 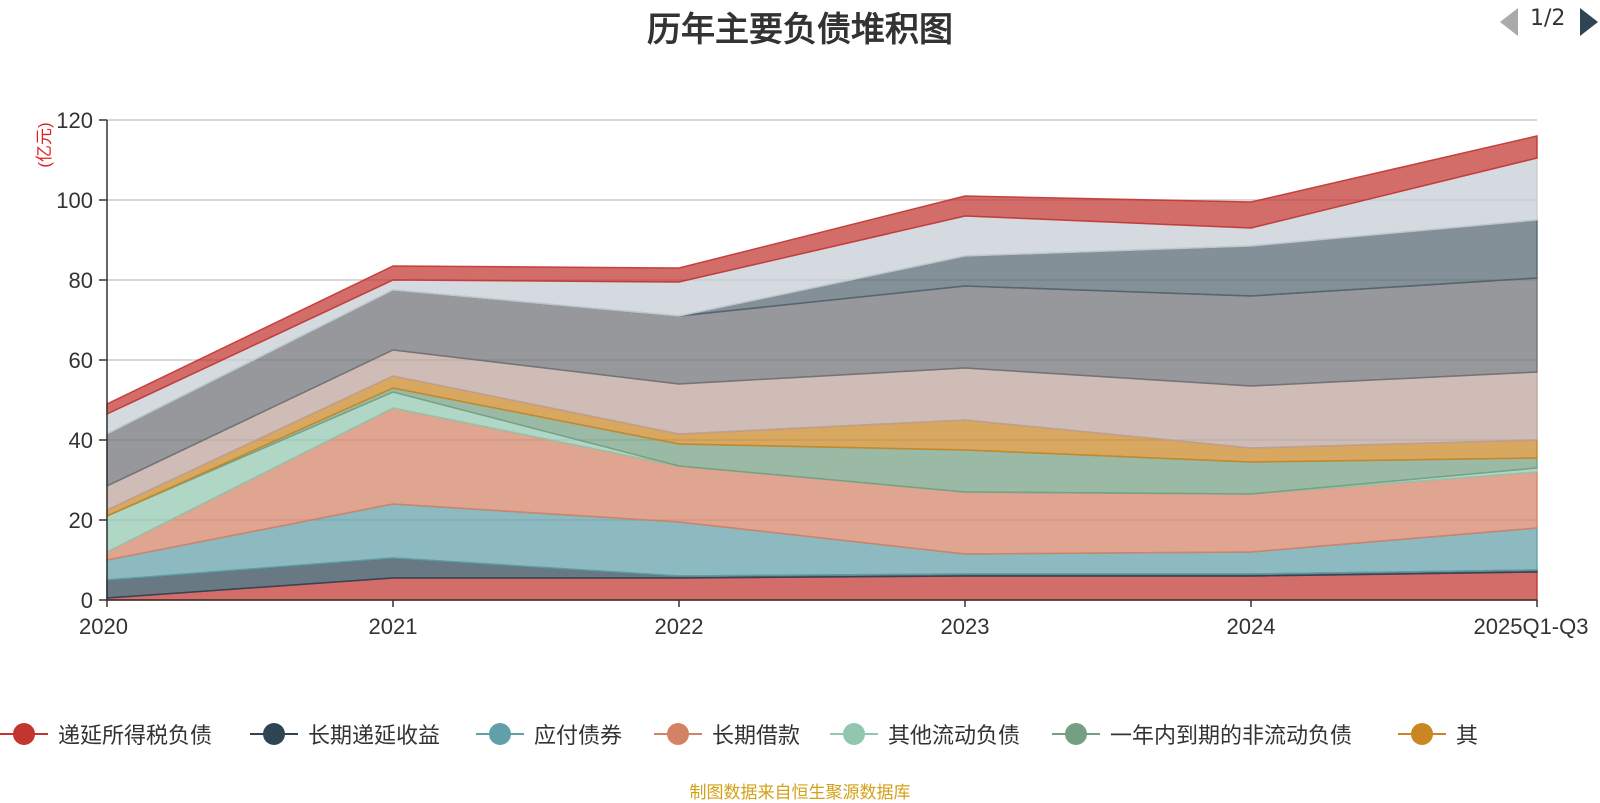 What do you see at coordinates (374, 736) in the screenshot?
I see `legend-label: 长期递延收益` at bounding box center [374, 736].